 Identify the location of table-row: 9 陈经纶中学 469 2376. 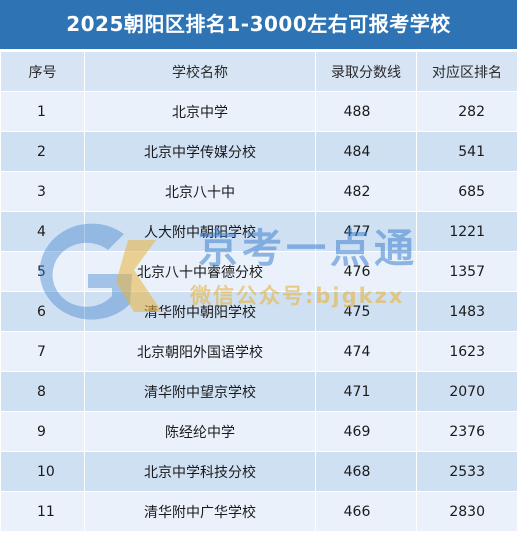
(258, 431).